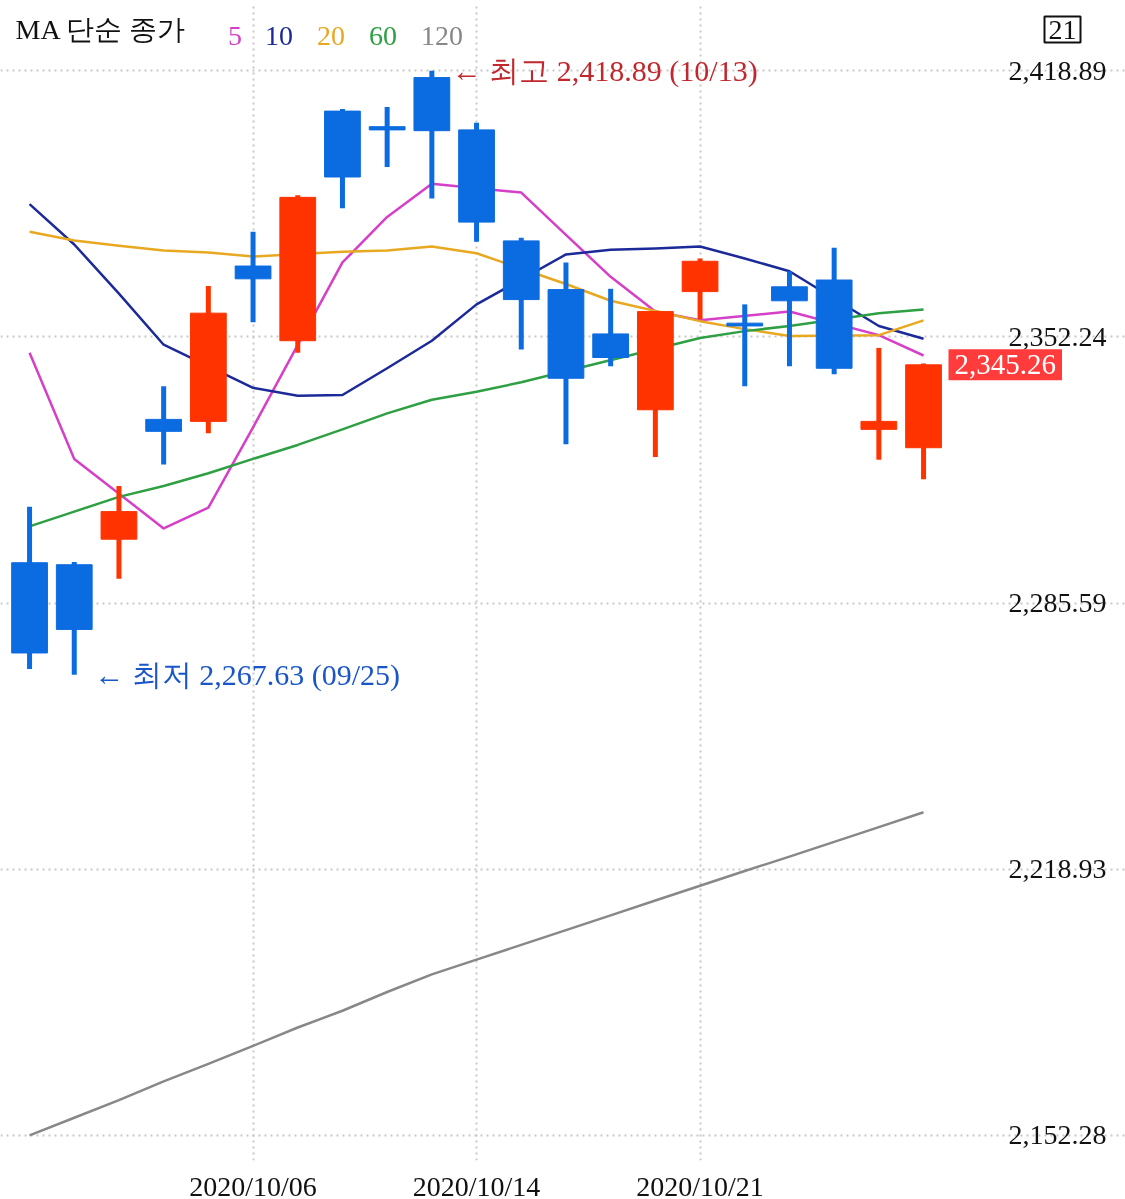  I want to click on y-tick-label: 2,152.28, so click(1057, 1135).